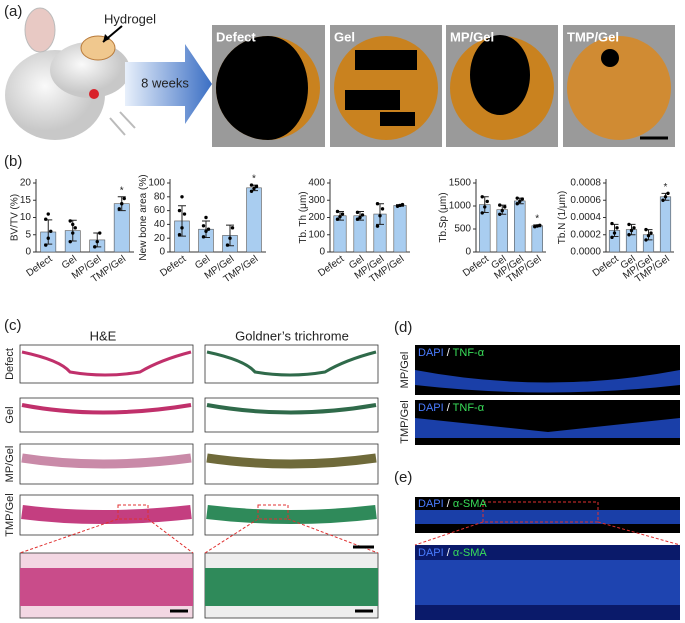 The width and height of the screenshot is (685, 623). What do you see at coordinates (585, 200) in the screenshot?
I see `y-tick-label: 0.0006` at bounding box center [585, 200].